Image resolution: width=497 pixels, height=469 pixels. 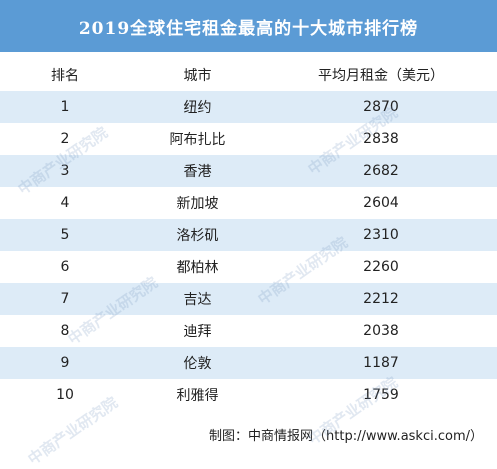 What do you see at coordinates (197, 75) in the screenshot?
I see `header-city: 城市` at bounding box center [197, 75].